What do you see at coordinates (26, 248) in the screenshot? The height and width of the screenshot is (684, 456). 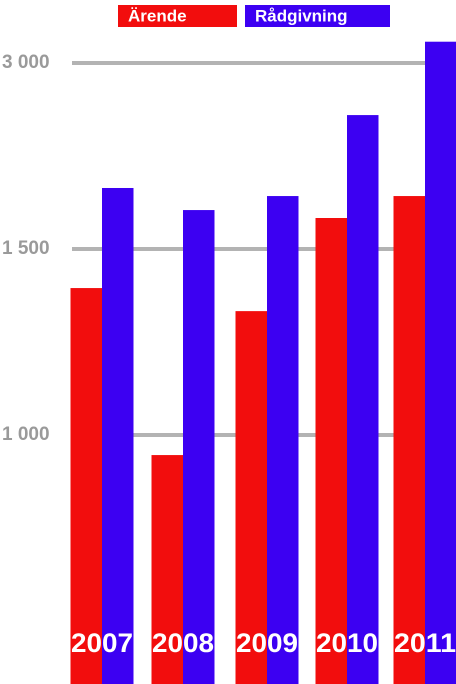 I see `y-tick-label: 1 500` at bounding box center [26, 248].